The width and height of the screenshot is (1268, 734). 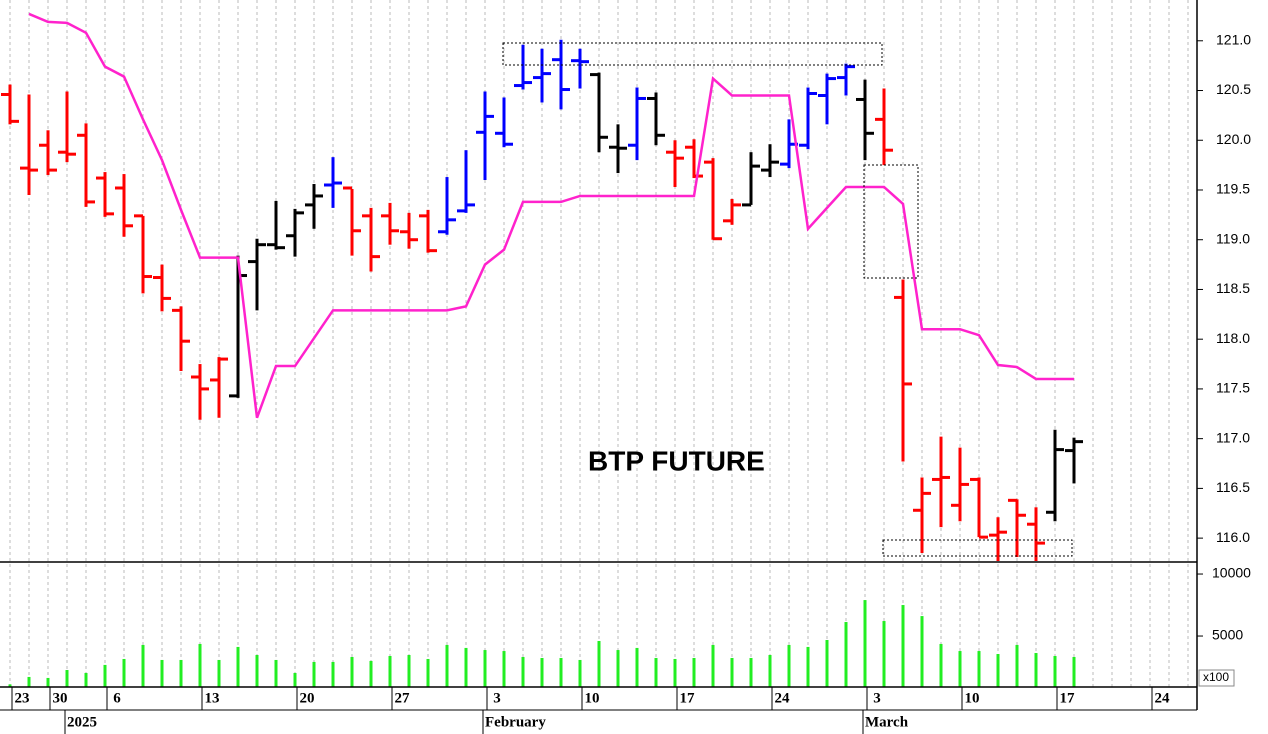 I want to click on y-tick-label: 118.0, so click(x=1233, y=338).